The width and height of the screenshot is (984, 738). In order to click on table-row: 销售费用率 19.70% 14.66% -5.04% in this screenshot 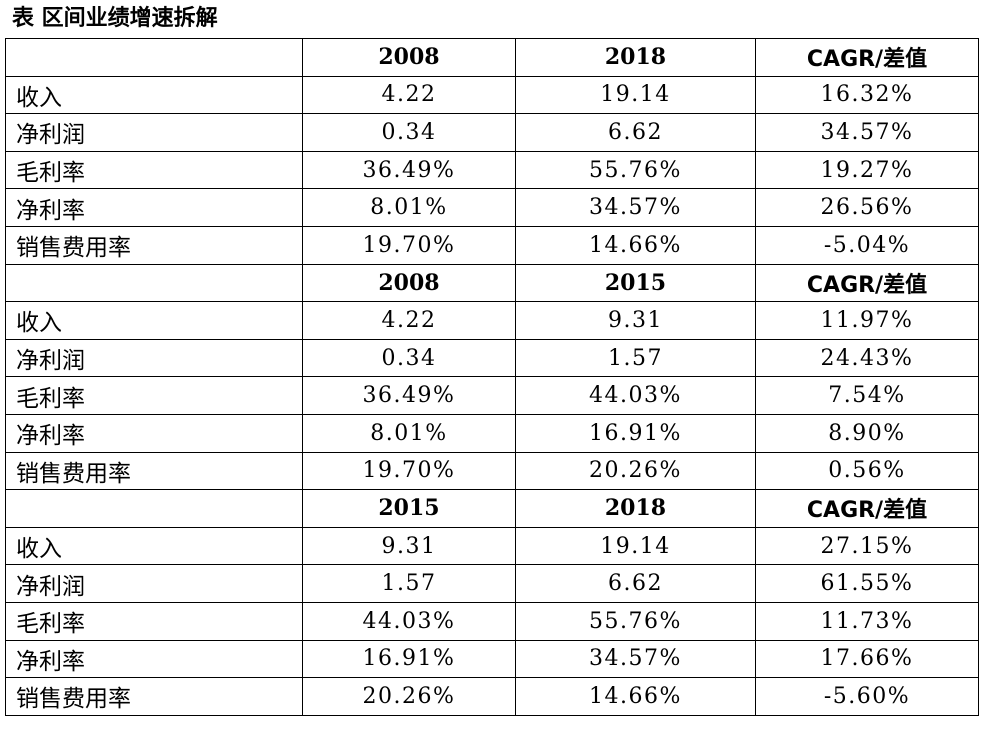, I will do `click(492, 245)`.